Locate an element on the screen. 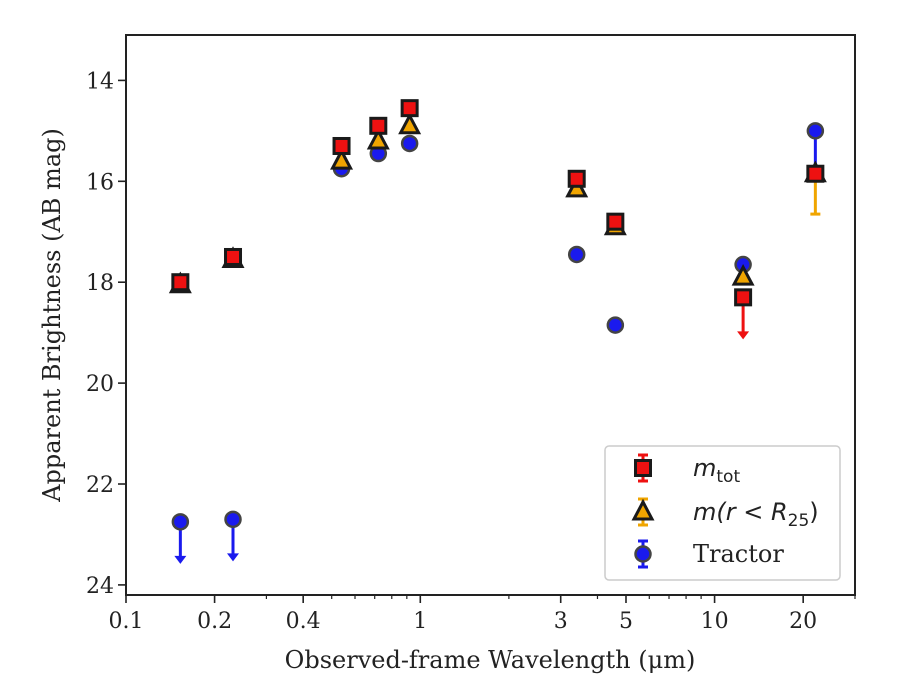 The width and height of the screenshot is (900, 700). y-tick-label: 14 is located at coordinates (100, 81).